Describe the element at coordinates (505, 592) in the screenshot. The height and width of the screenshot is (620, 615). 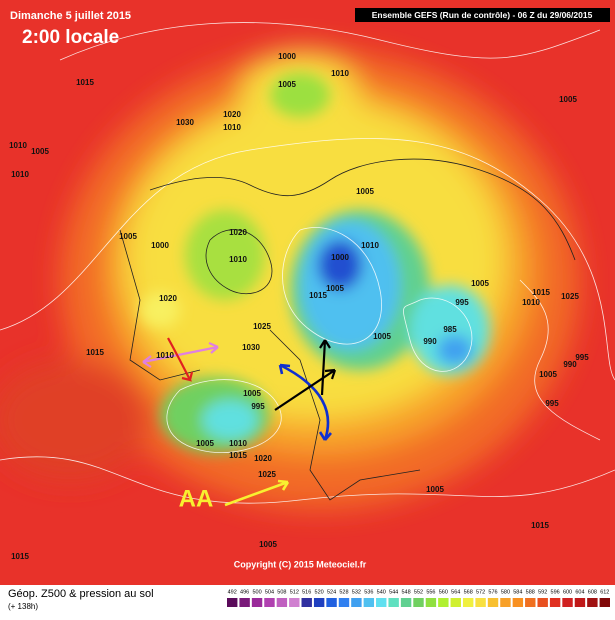
I see `colorbar-label: 580` at that location.